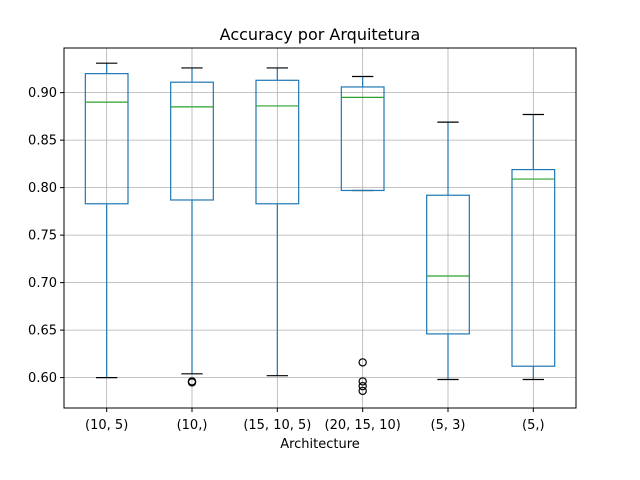 The width and height of the screenshot is (640, 480). Describe the element at coordinates (533, 425) in the screenshot. I see `x-tick-label: (5,)` at that location.